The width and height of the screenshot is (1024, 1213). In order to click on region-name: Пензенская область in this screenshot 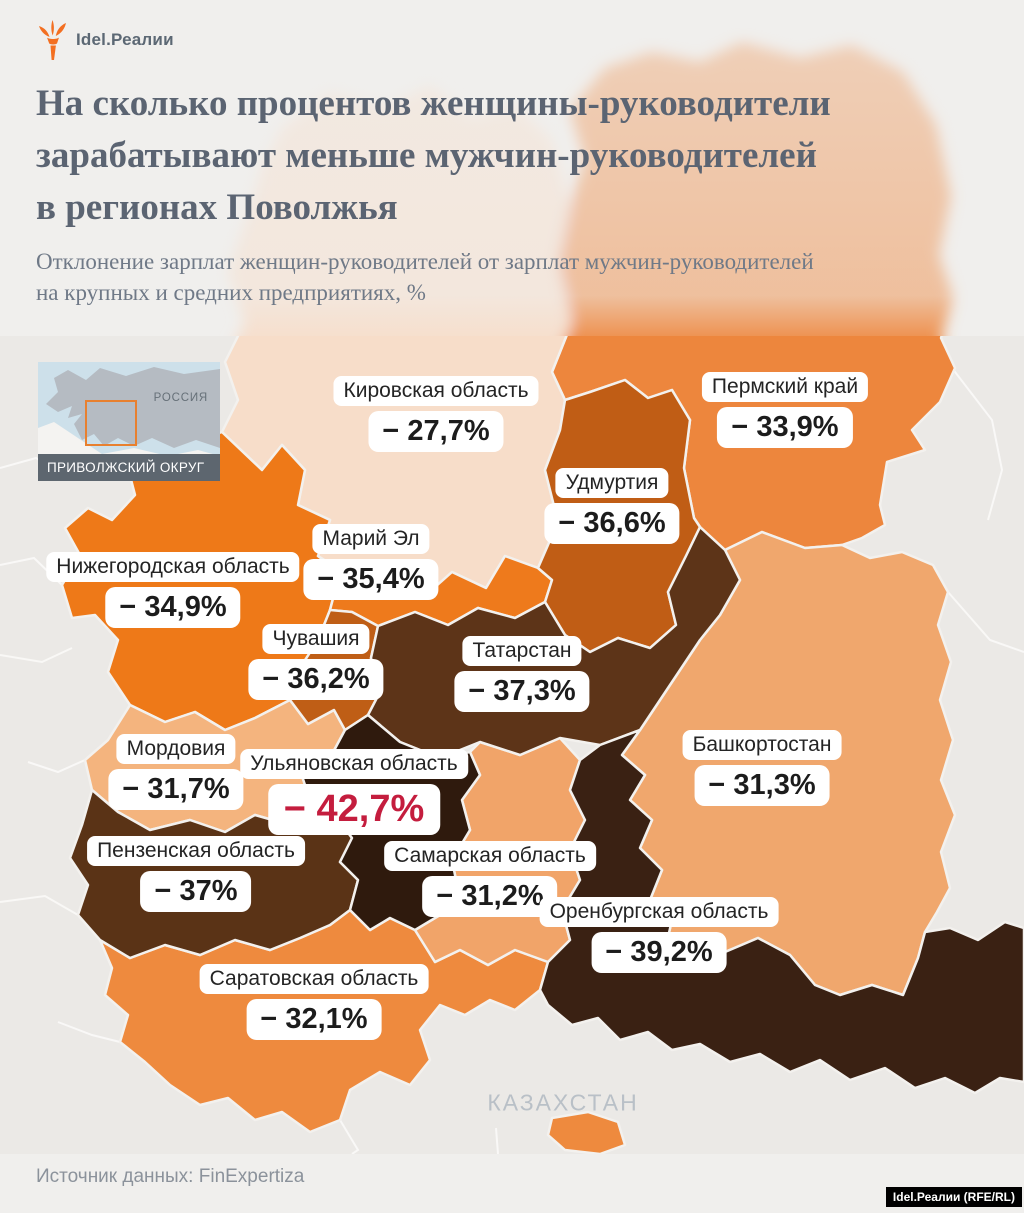, I will do `click(196, 851)`.